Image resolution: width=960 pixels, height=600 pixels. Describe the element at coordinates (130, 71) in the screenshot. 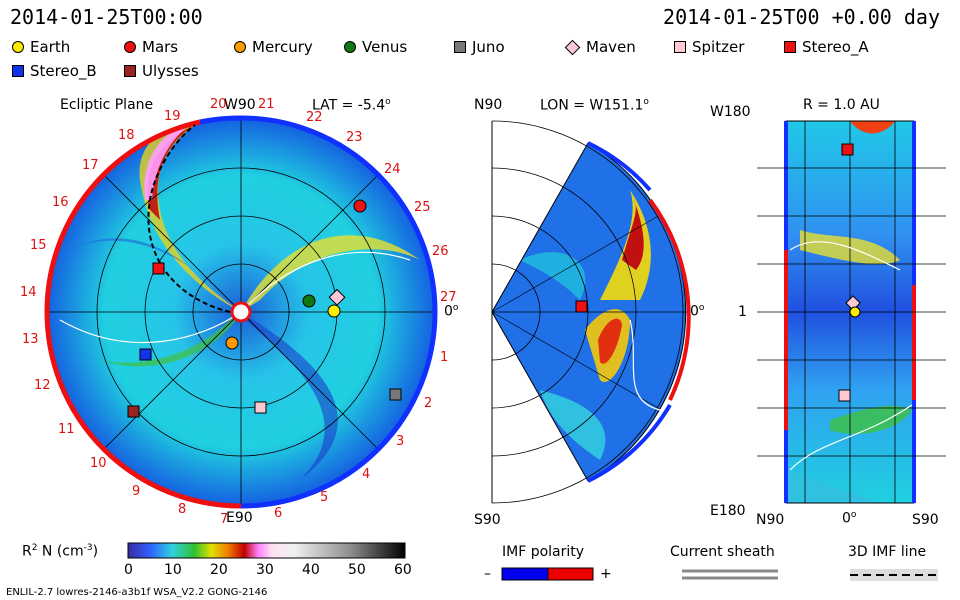

I see `ulysses-marker-icon` at that location.